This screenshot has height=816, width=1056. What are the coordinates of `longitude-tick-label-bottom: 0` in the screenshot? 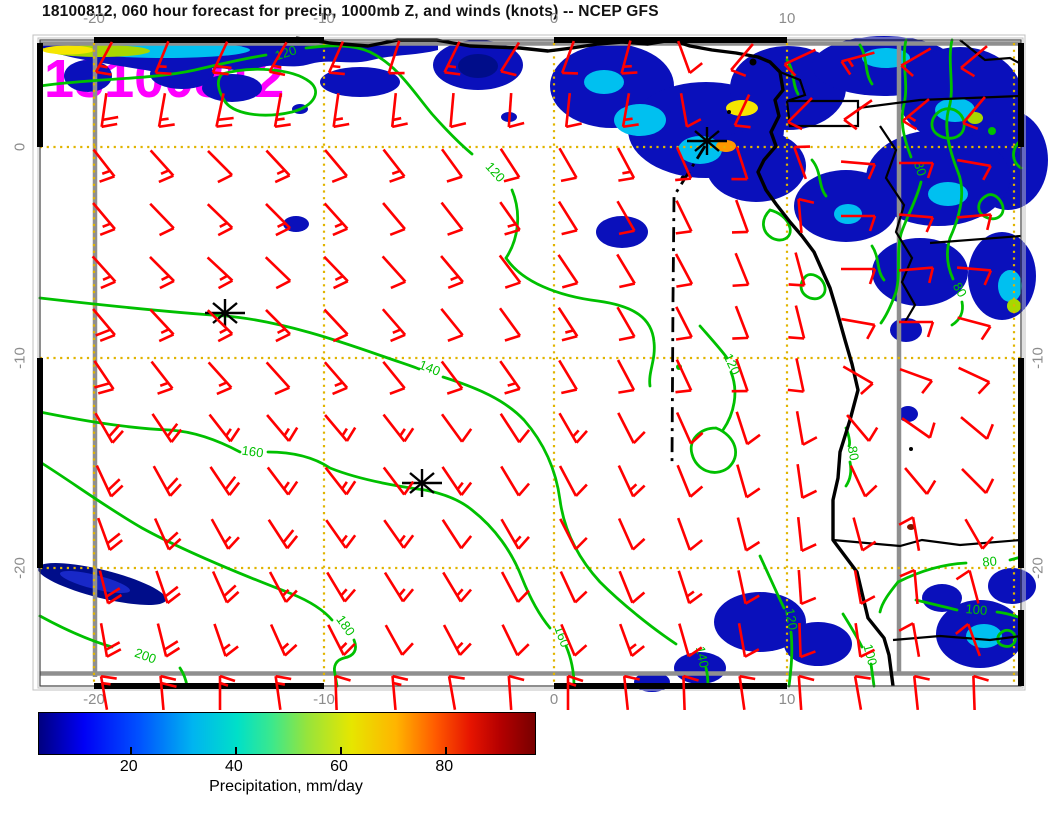 It's located at (554, 699).